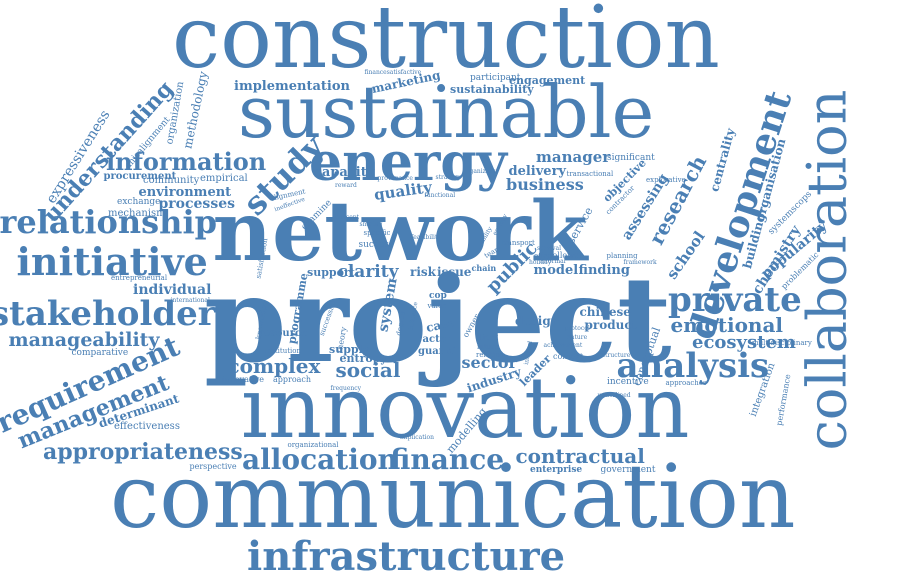  I want to click on word-procurement: procurement, so click(140, 176).